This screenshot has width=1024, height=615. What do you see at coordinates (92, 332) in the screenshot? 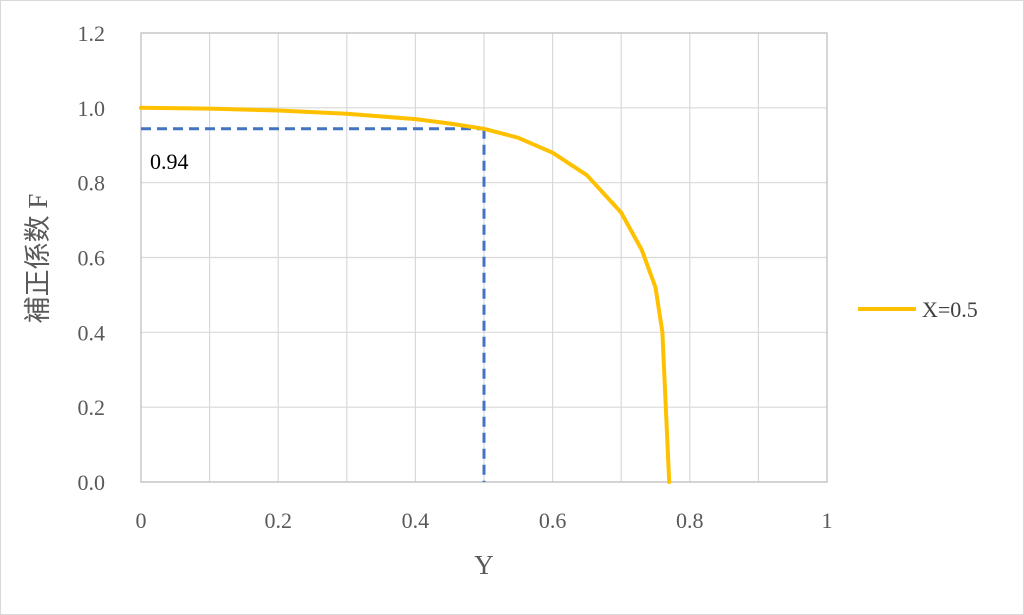
I see `y-tick-label: 0.4` at bounding box center [92, 332].